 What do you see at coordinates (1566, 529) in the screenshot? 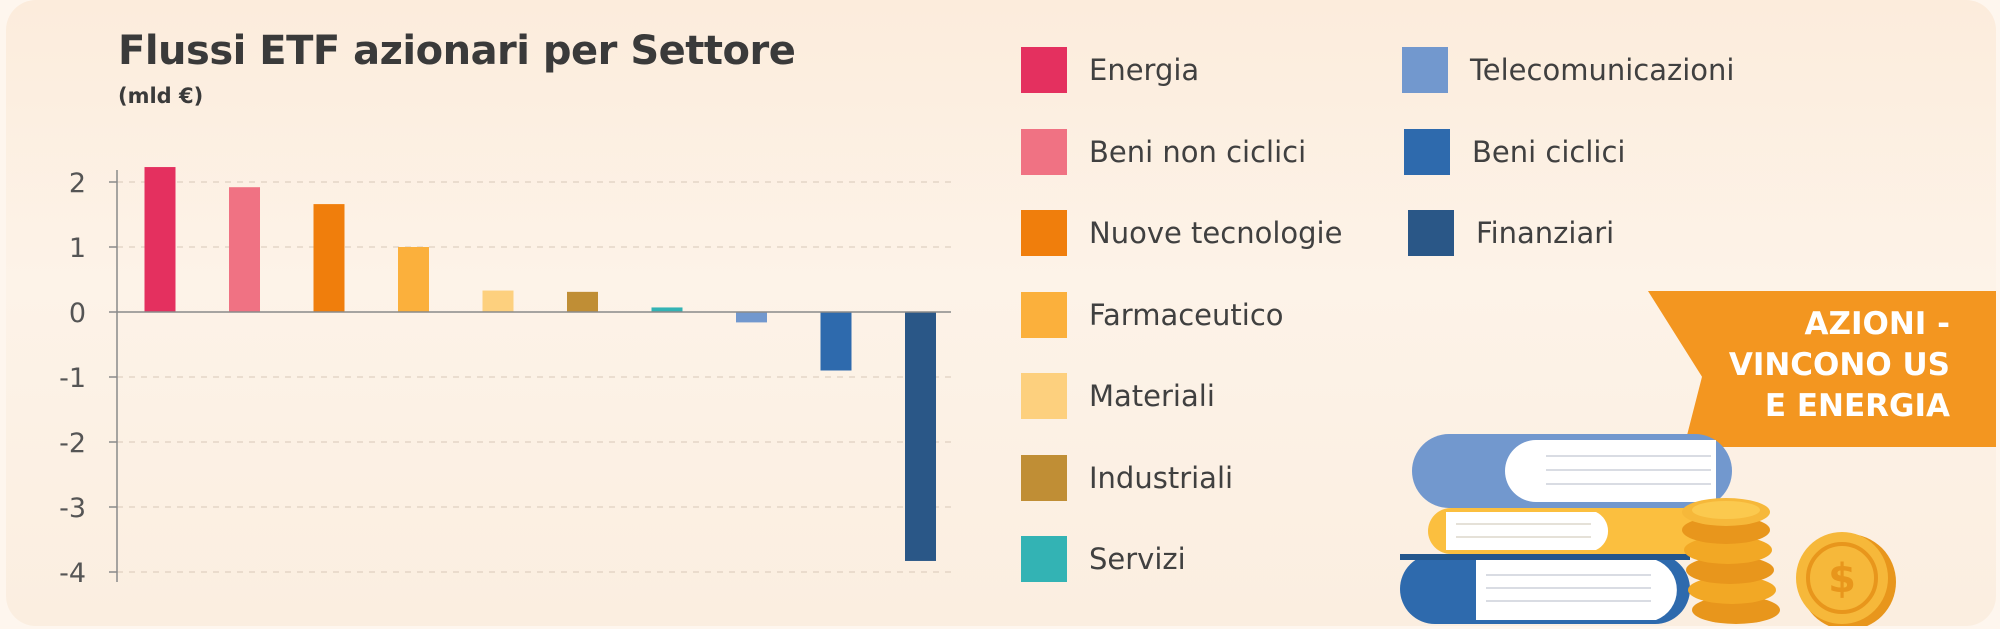
I see `books-stack-icon` at bounding box center [1566, 529].